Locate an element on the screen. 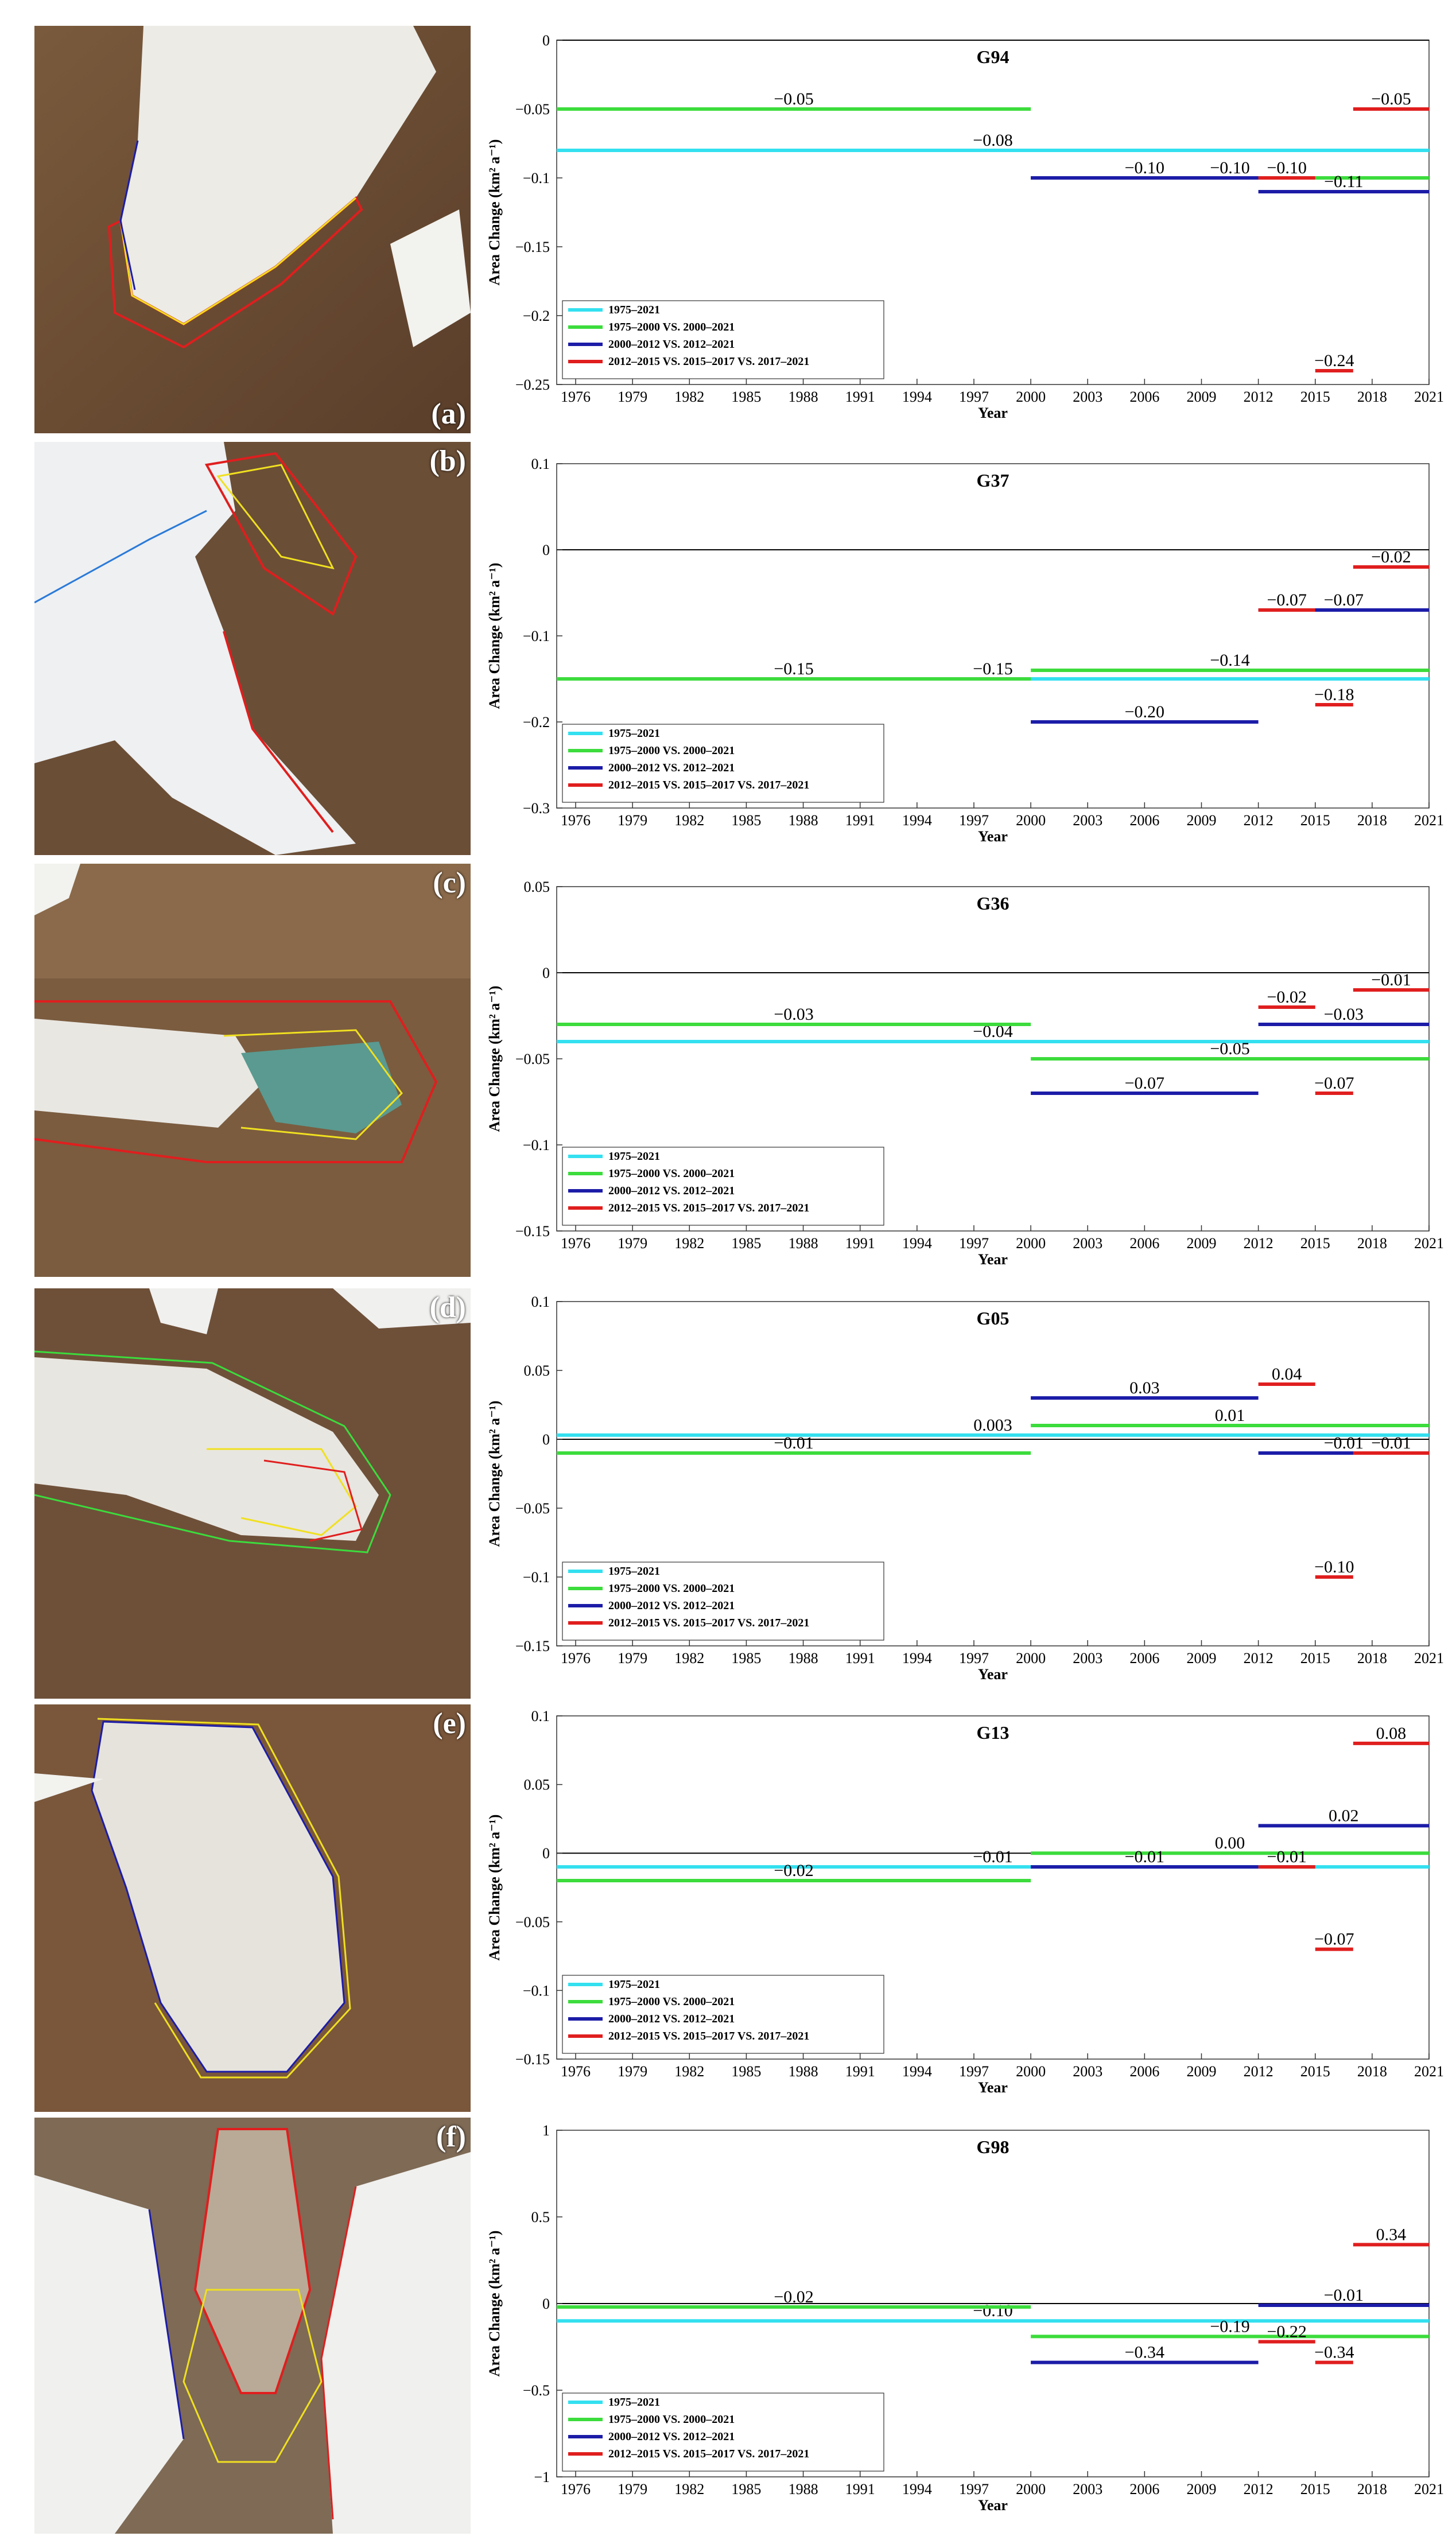 This screenshot has width=1456, height=2544. satellite-image is located at coordinates (252, 1070).